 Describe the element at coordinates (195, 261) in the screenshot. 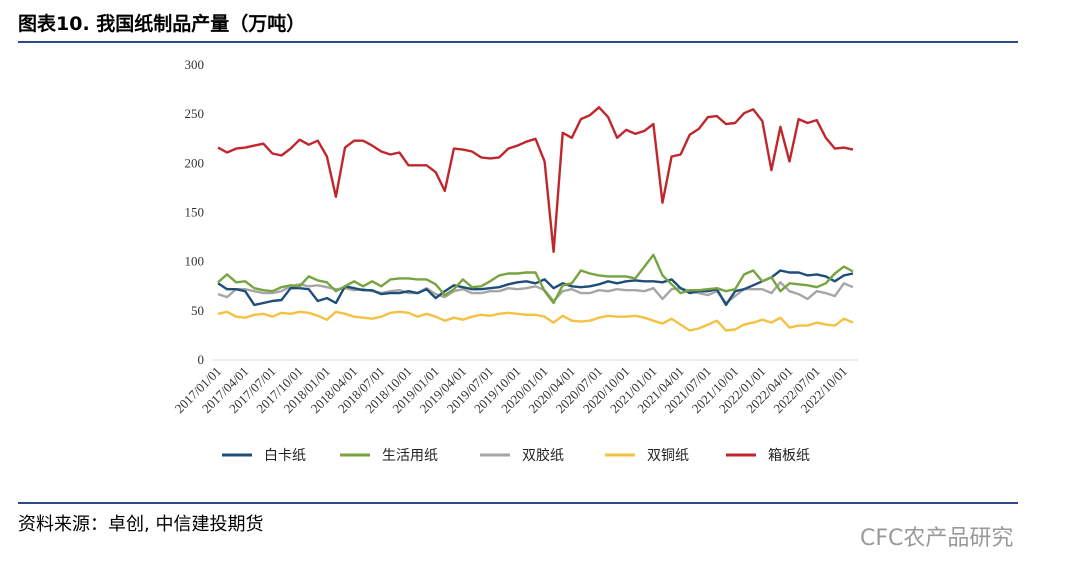

I see `y-tick-label: 100` at that location.